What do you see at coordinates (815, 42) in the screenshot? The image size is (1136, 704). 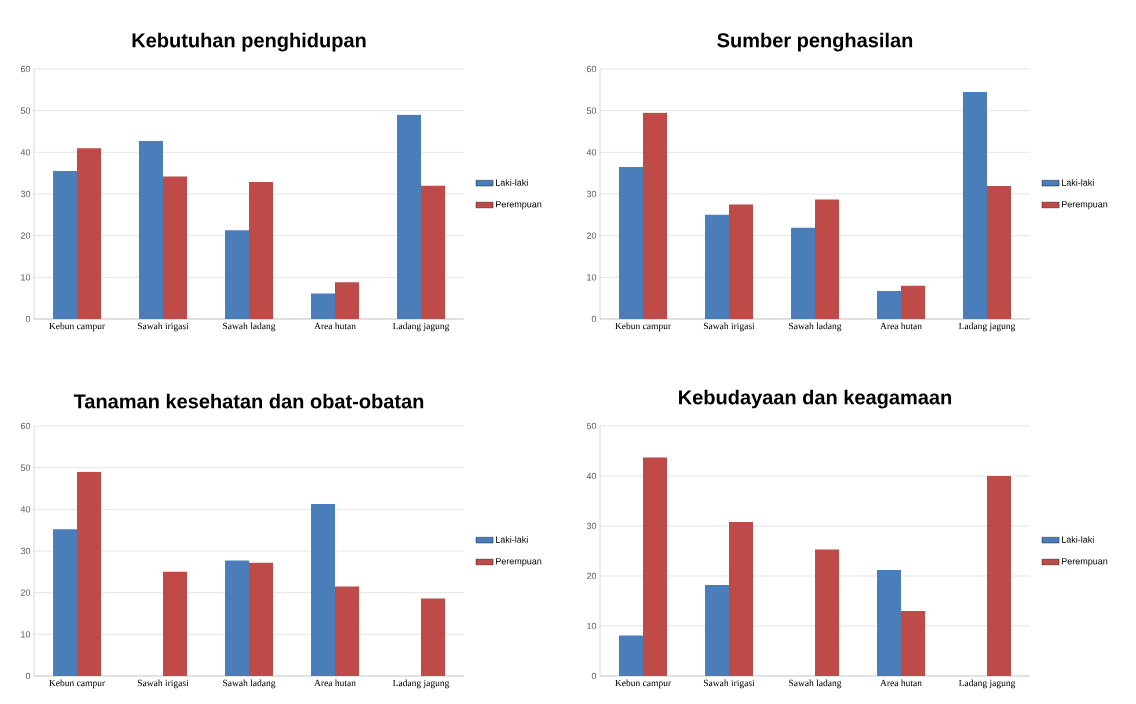 I see `chart-title: Sumber penghasilan` at bounding box center [815, 42].